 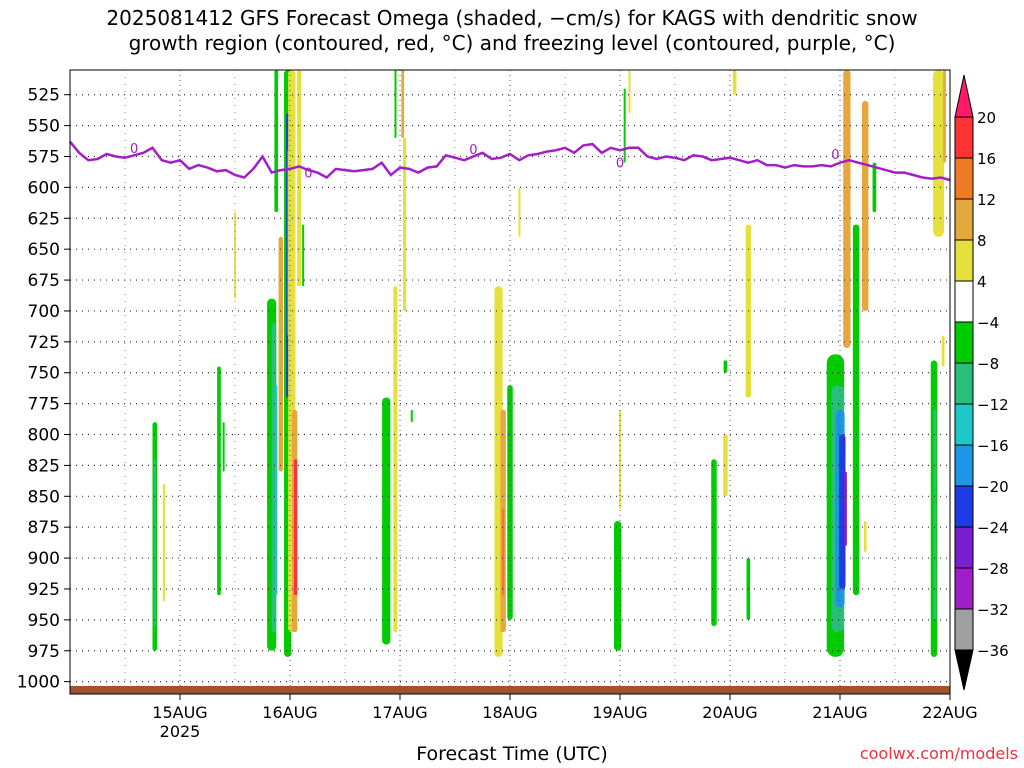 What do you see at coordinates (44, 405) in the screenshot?
I see `y-tick-label: 775` at bounding box center [44, 405].